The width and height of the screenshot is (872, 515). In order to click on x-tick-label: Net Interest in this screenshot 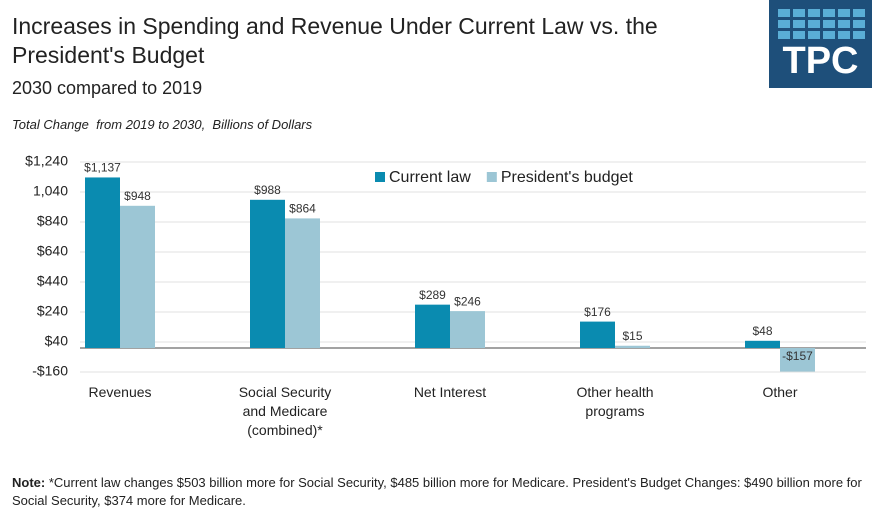, I will do `click(450, 392)`.